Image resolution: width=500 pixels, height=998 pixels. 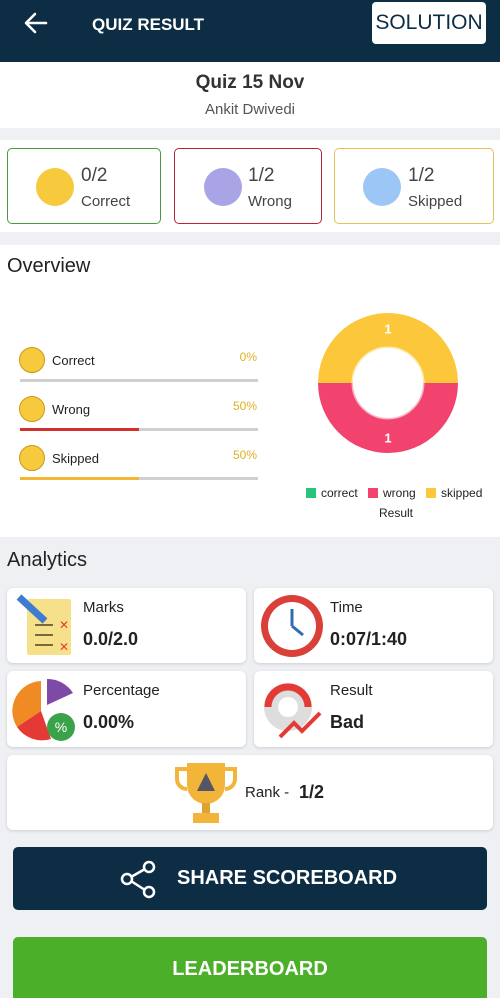 I want to click on card-label: Marks, so click(x=103, y=607).